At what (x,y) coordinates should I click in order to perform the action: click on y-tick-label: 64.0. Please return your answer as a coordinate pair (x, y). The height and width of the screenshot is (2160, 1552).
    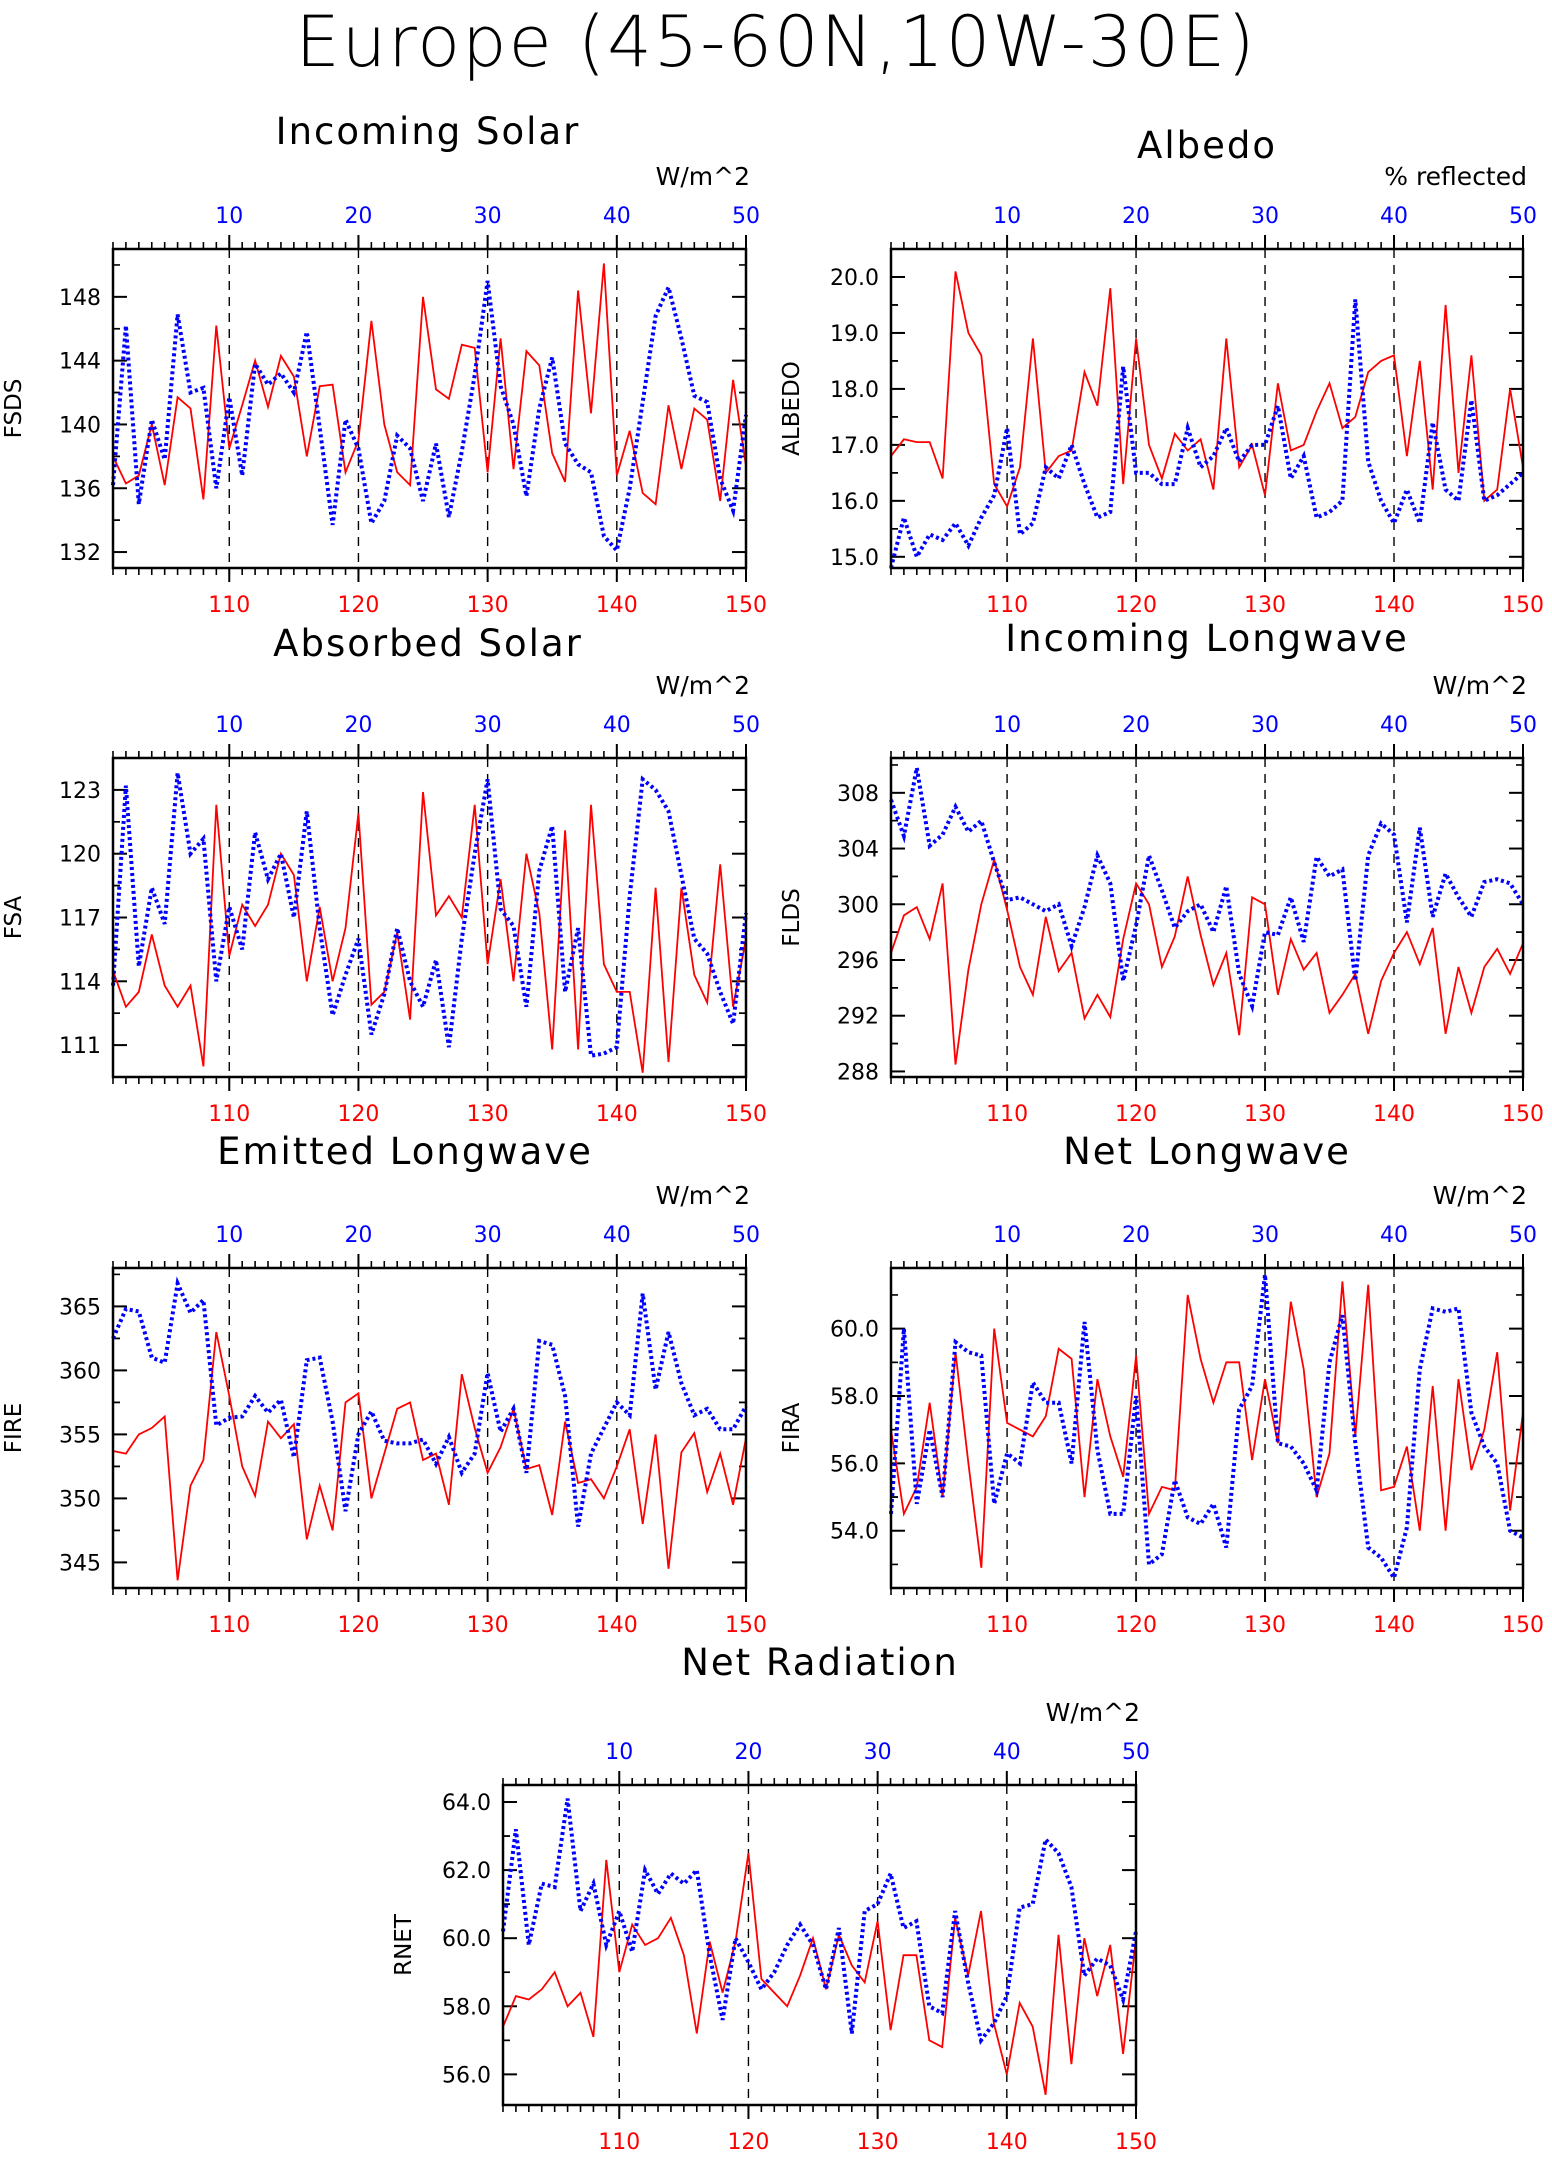
    Looking at the image, I should click on (466, 1803).